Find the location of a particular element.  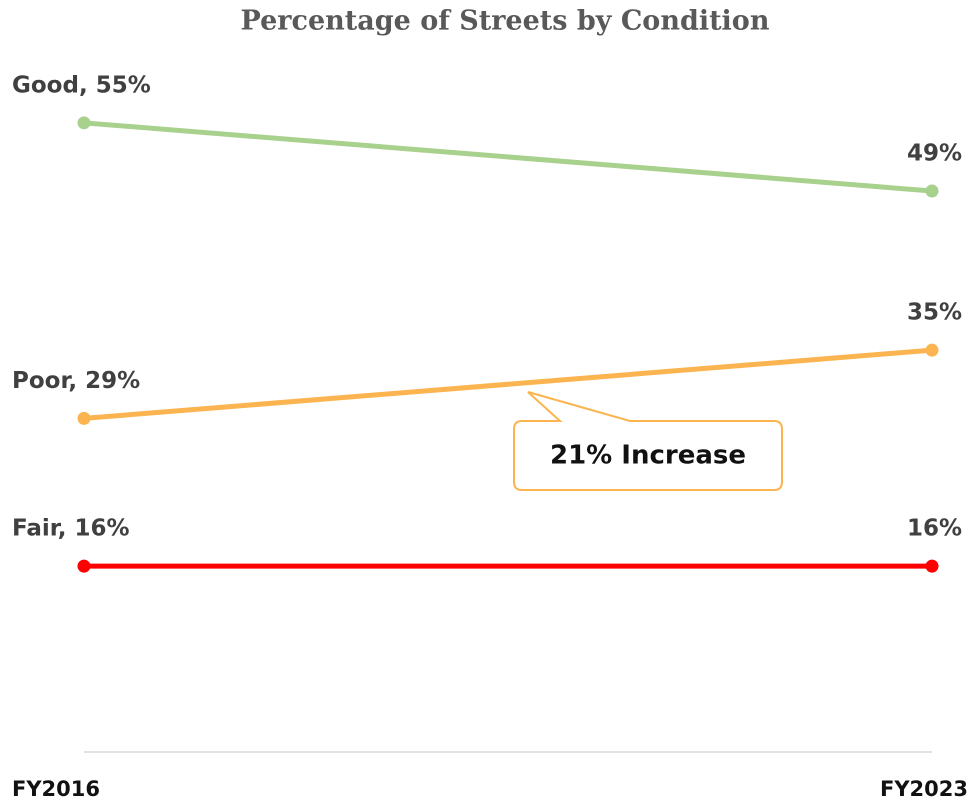

x-tick-label: FY2016 is located at coordinates (56, 789).